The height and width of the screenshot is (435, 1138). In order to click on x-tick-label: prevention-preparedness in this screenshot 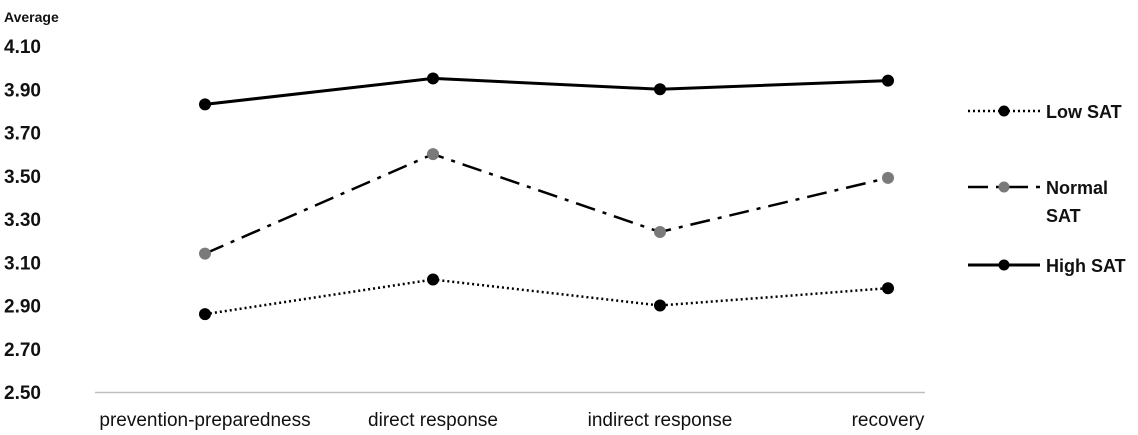, I will do `click(204, 420)`.